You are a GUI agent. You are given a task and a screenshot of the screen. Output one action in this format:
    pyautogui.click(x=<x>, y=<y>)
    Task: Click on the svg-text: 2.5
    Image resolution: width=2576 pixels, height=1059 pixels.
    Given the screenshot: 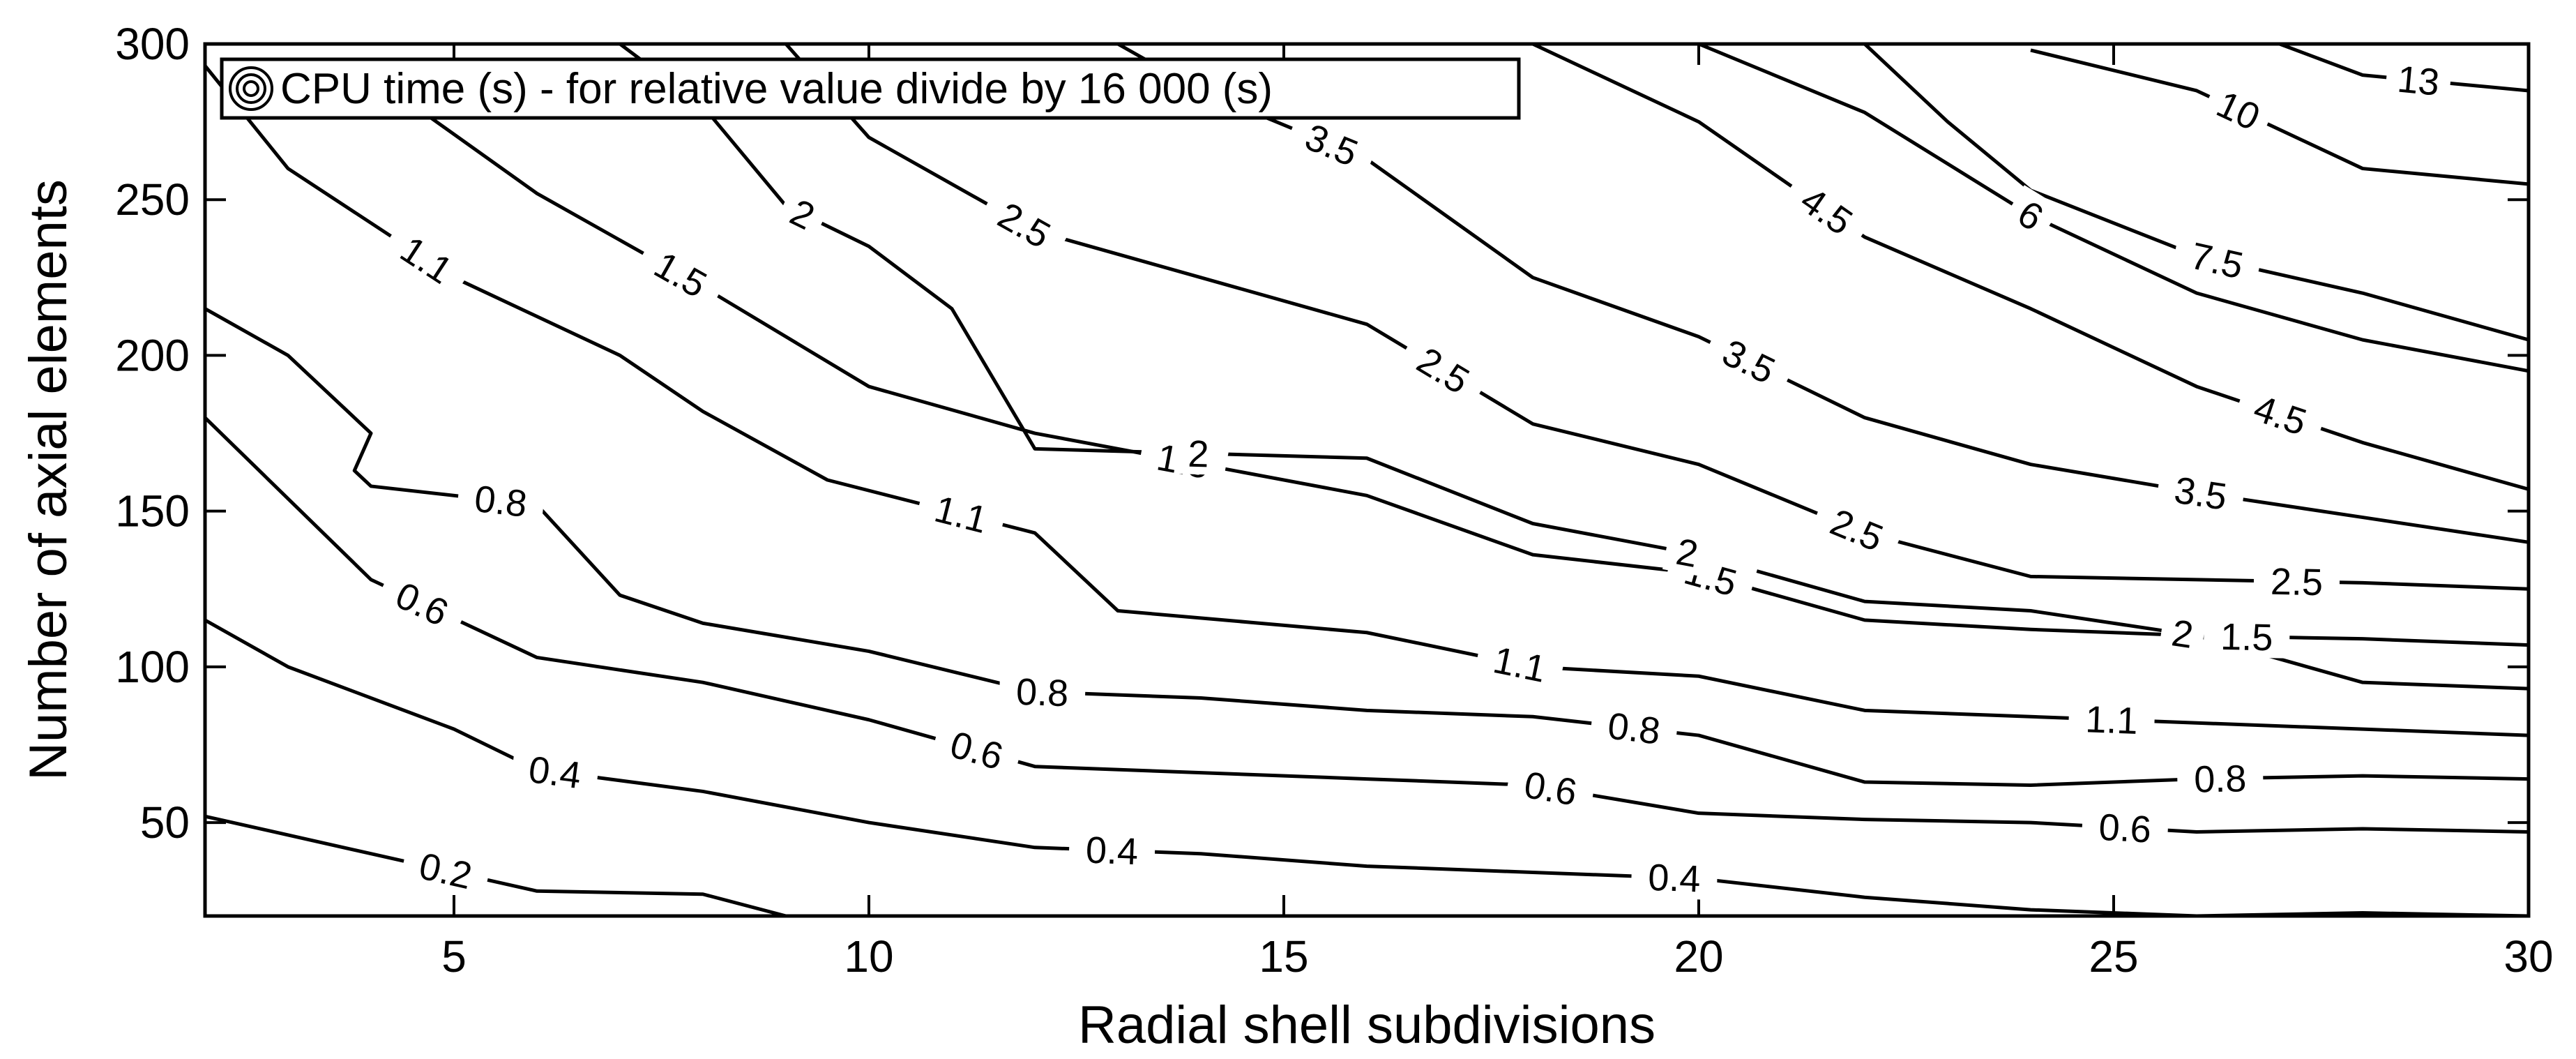 What is the action you would take?
    pyautogui.click(x=2296, y=582)
    